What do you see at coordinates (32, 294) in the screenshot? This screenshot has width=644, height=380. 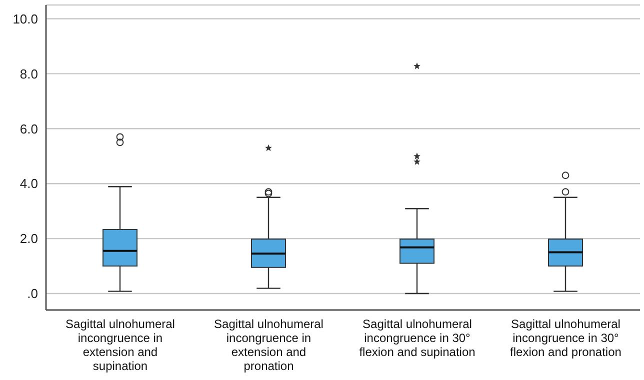 I see `y-tick-label: .0` at bounding box center [32, 294].